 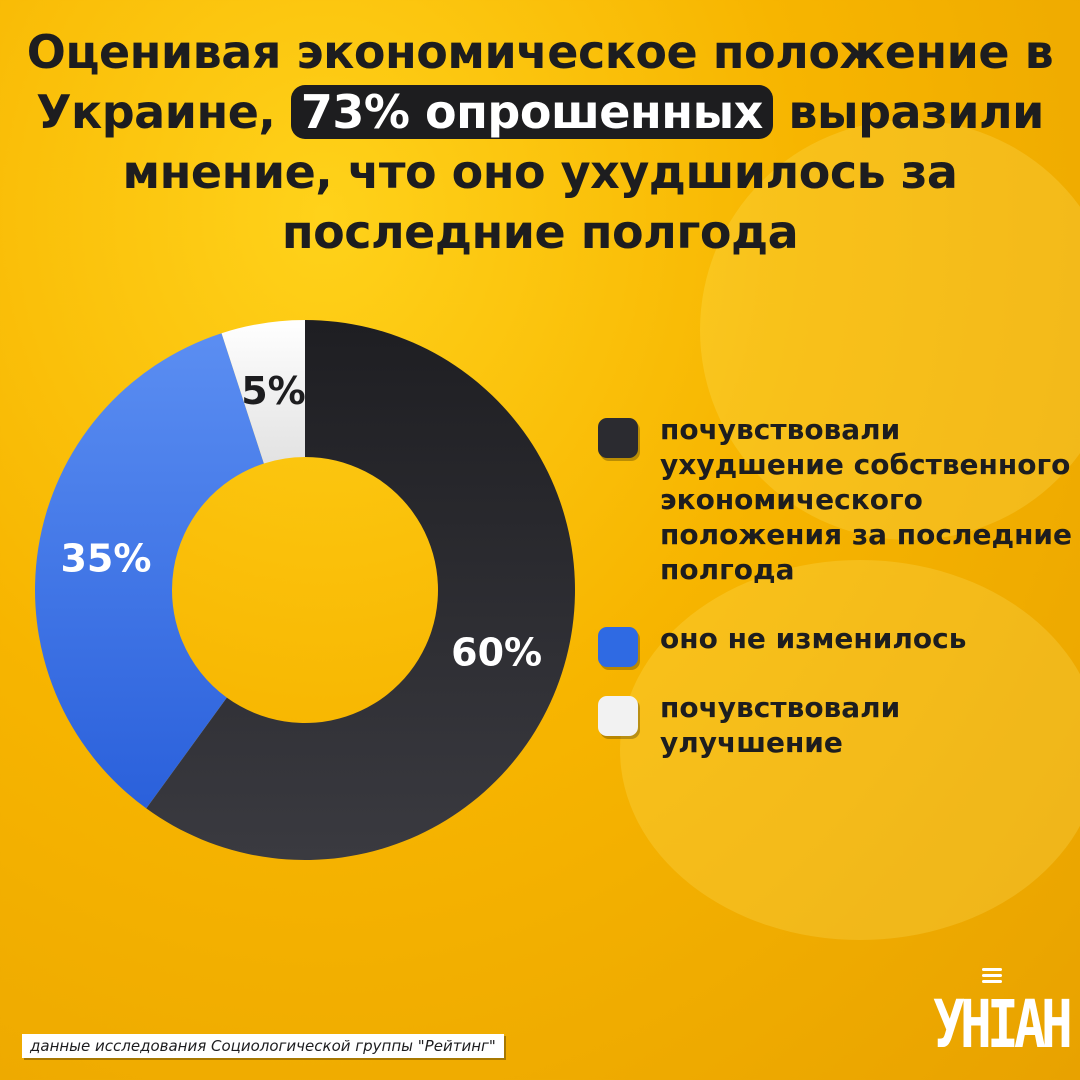 I want to click on legend-item-unchanged: оно не изменилось, so click(x=838, y=644).